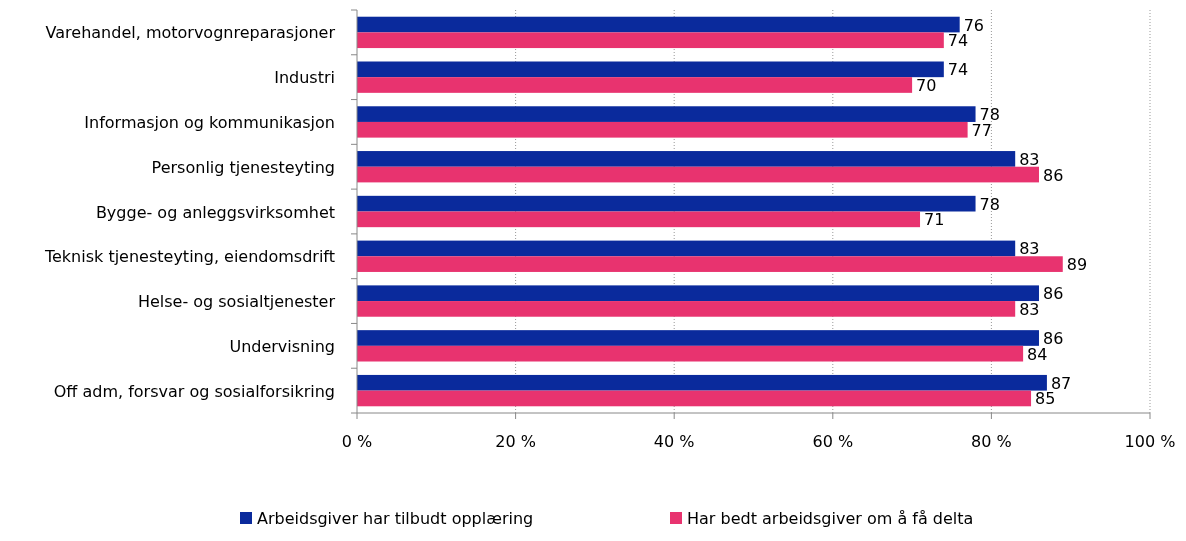  I want to click on data-label: 70, so click(926, 85).